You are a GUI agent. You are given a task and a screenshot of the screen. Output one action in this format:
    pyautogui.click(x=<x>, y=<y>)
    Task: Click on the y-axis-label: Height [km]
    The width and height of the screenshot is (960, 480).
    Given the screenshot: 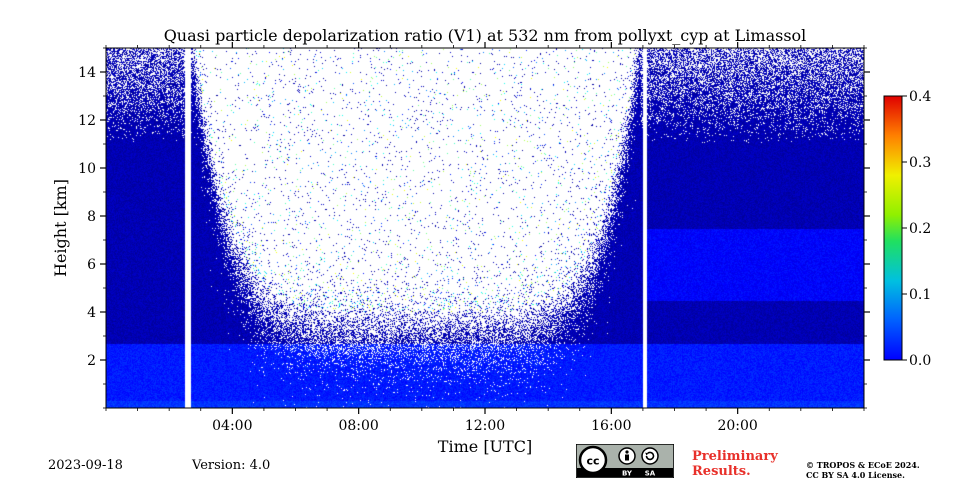 What is the action you would take?
    pyautogui.click(x=60, y=228)
    